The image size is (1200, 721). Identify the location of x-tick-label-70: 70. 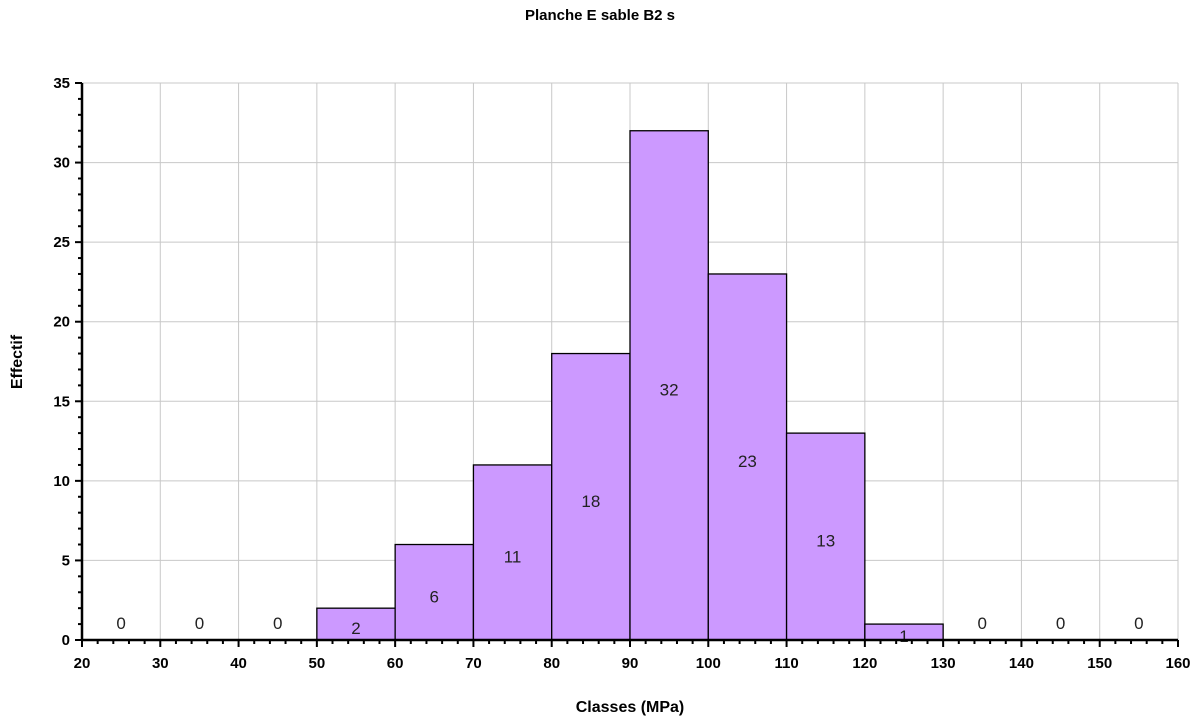
(473, 663).